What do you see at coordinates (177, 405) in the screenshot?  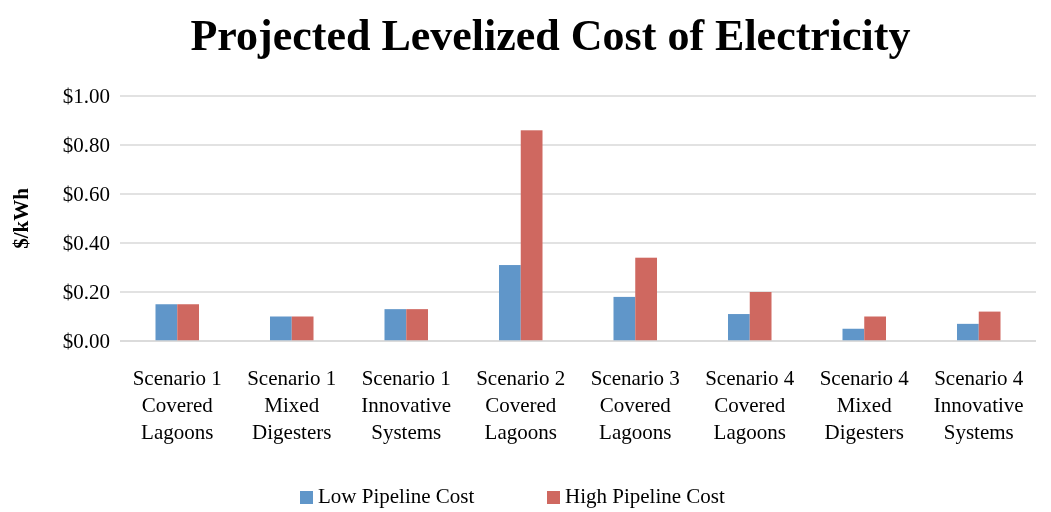 I see `x-tick-label: Scenario 1 Covered Lagoons` at bounding box center [177, 405].